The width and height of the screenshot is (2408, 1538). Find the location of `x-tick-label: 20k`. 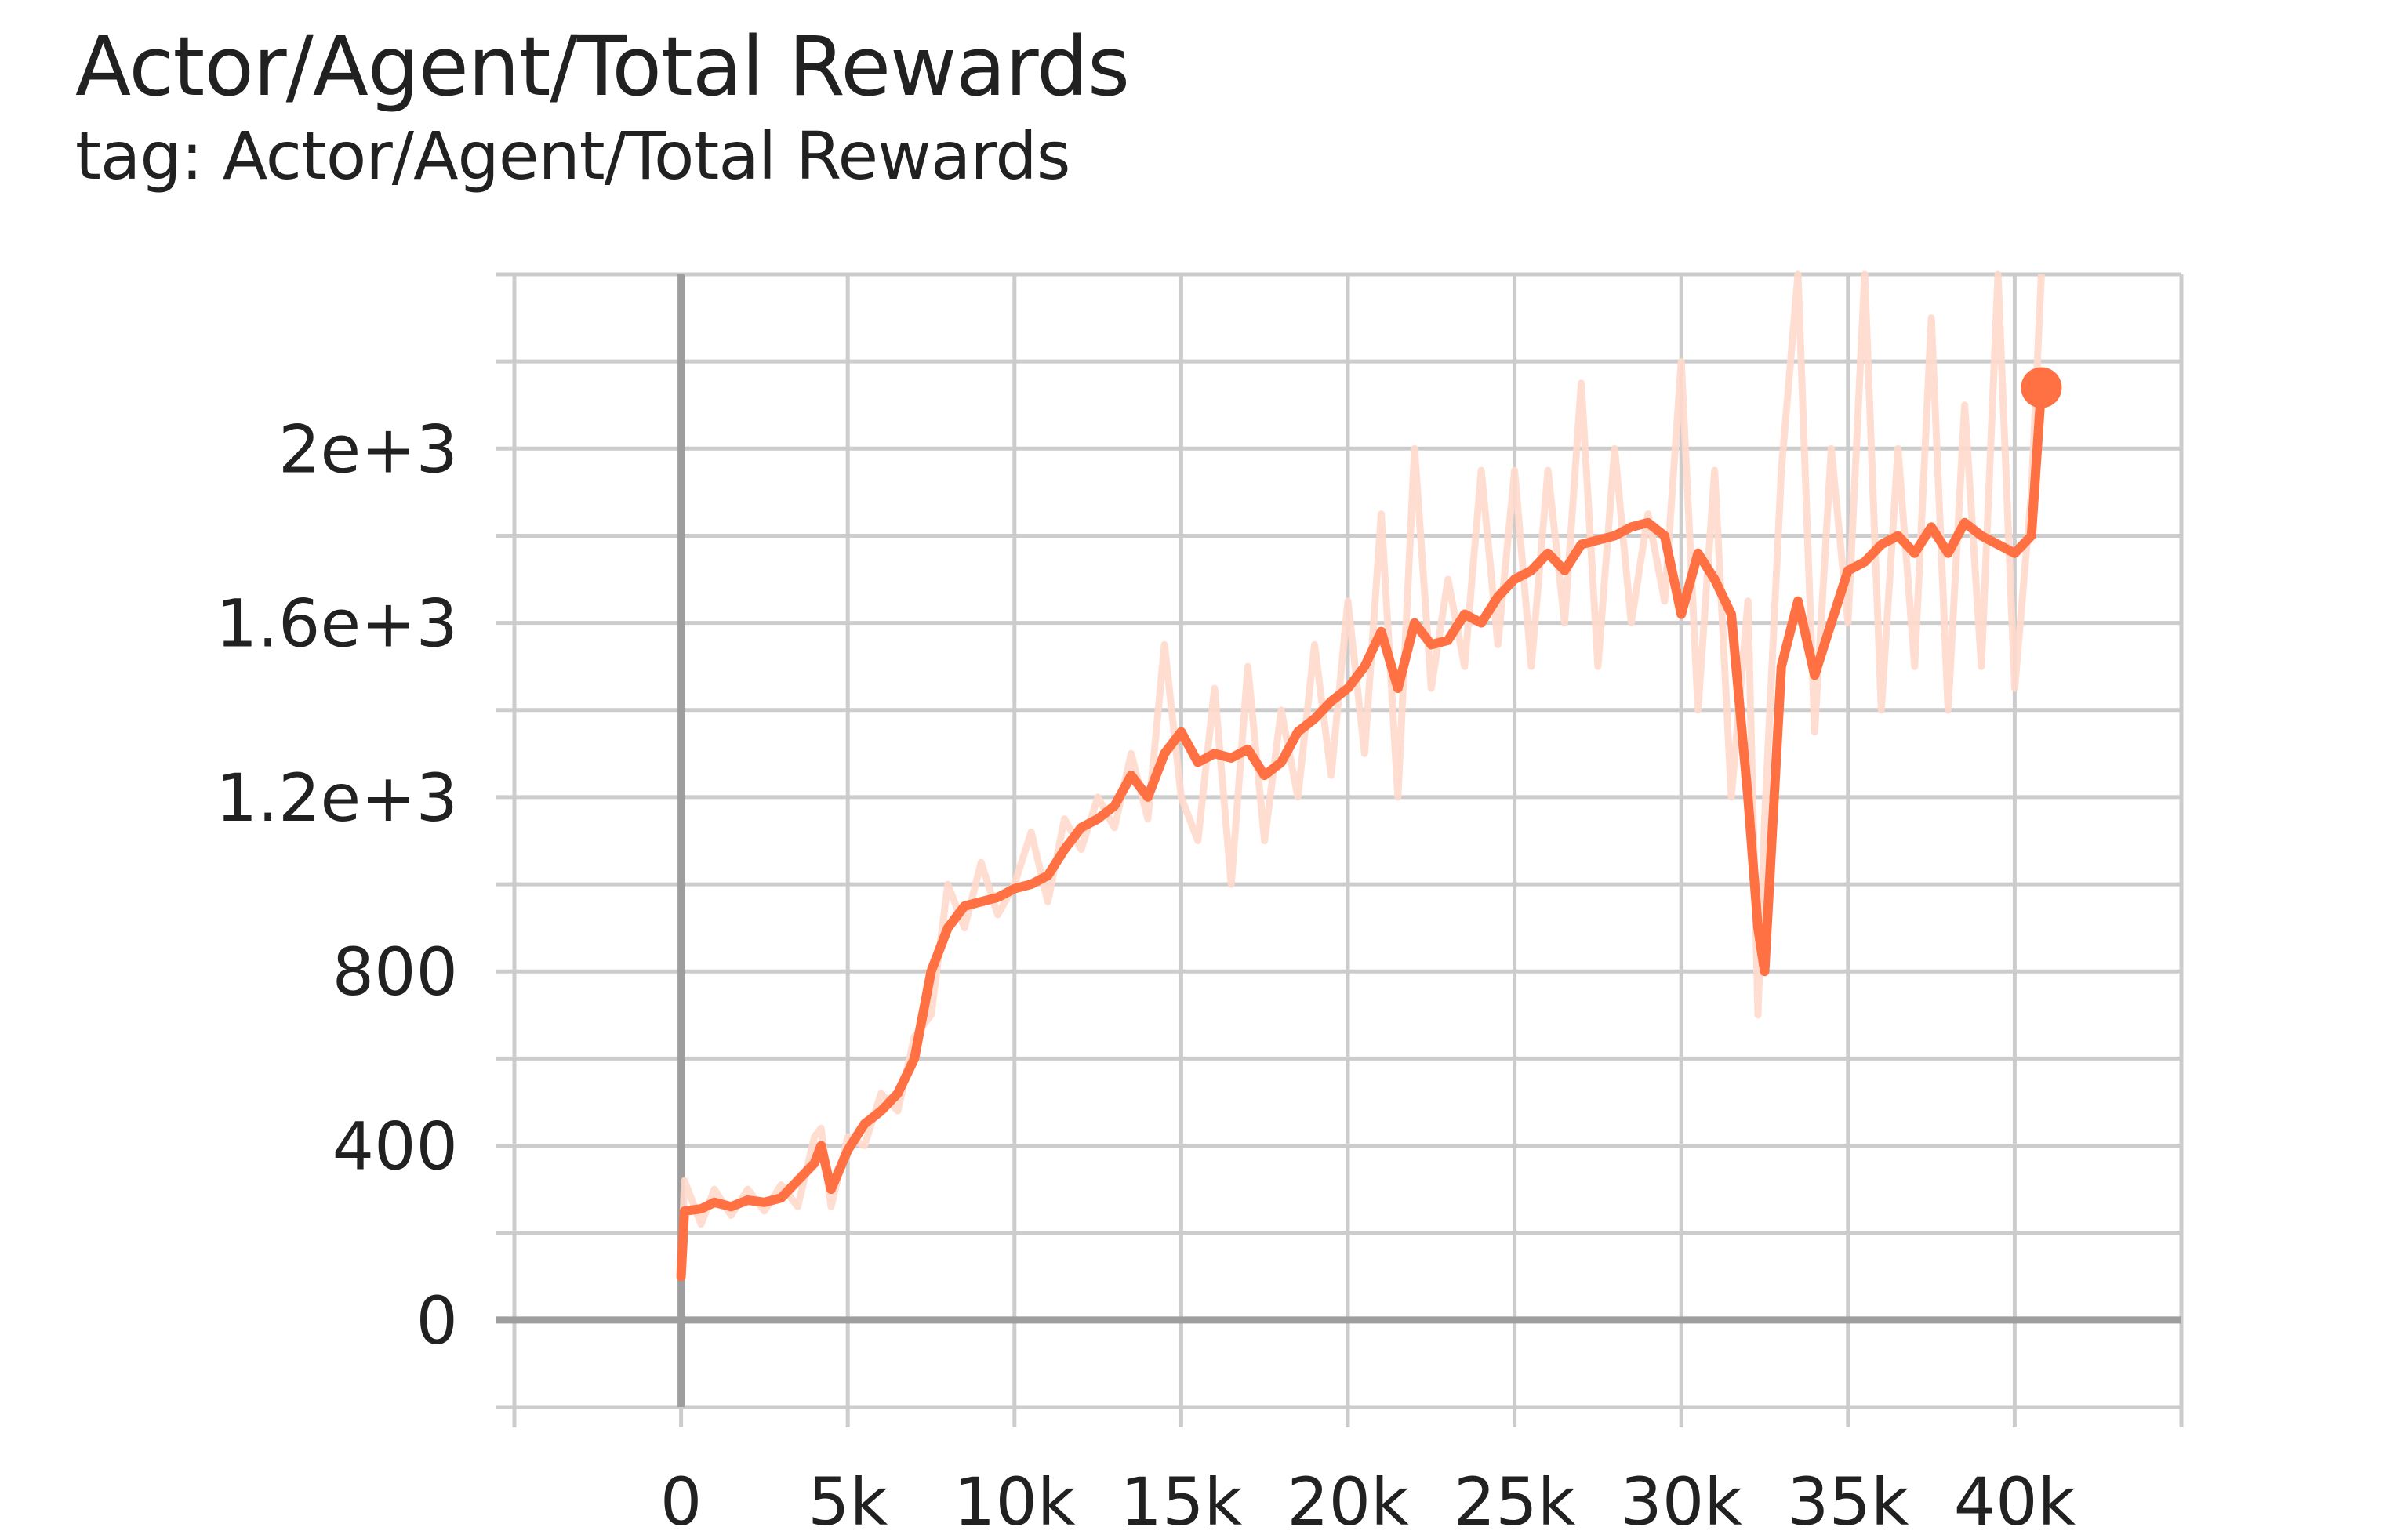

x-tick-label: 20k is located at coordinates (1348, 1501).